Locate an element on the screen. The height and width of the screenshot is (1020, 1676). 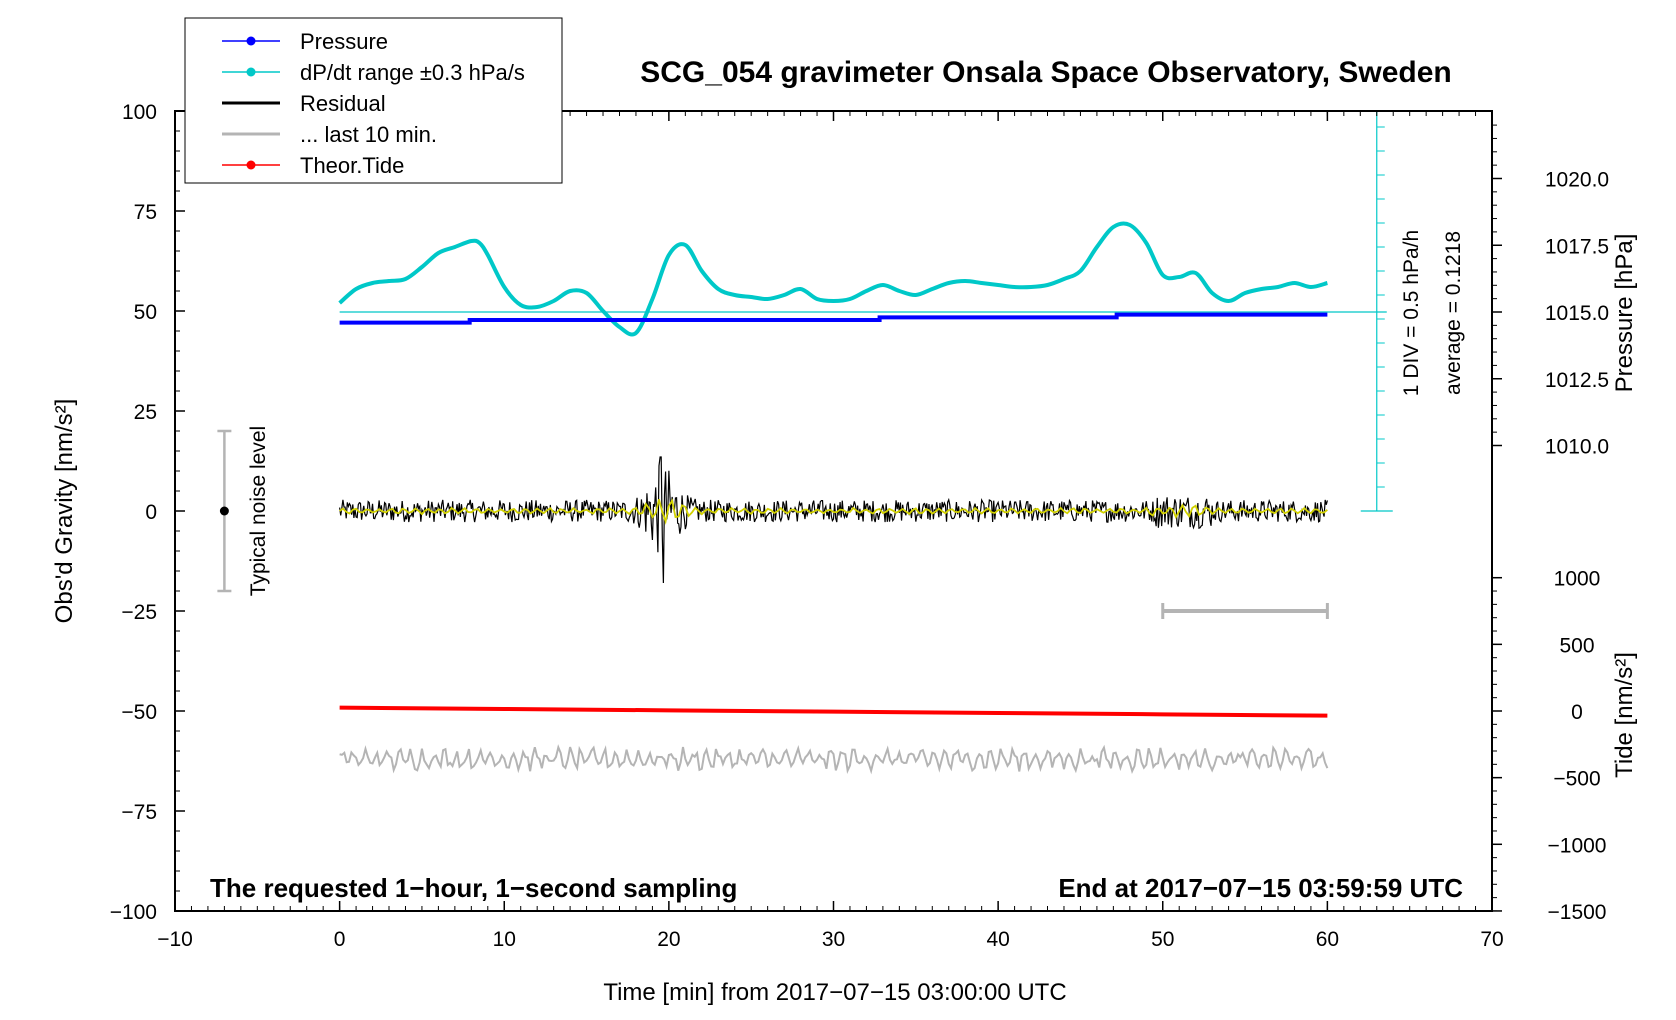
tide-tick-label: 1000 is located at coordinates (1577, 579).